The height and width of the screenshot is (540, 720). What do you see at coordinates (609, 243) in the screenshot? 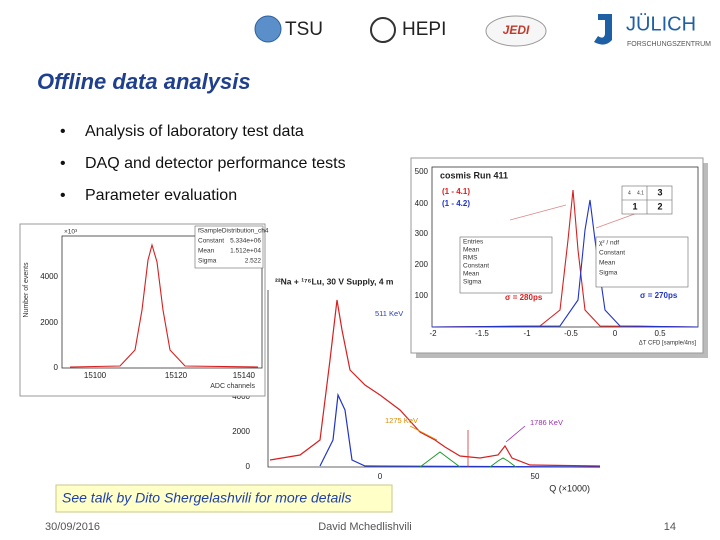
I see `fit-label: χ² / ndf` at bounding box center [609, 243].